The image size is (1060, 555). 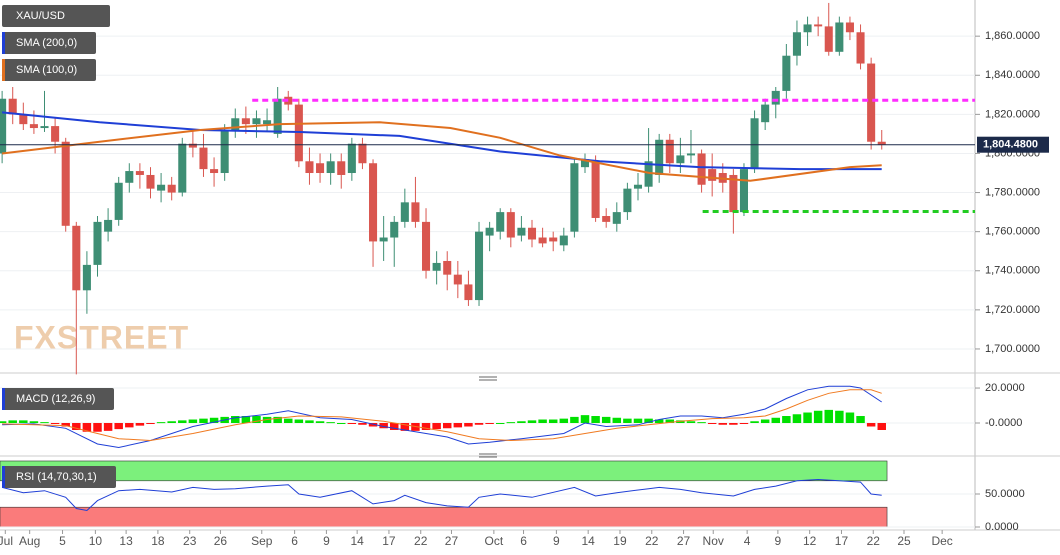 What do you see at coordinates (441, 141) in the screenshot?
I see `indicator-line` at bounding box center [441, 141].